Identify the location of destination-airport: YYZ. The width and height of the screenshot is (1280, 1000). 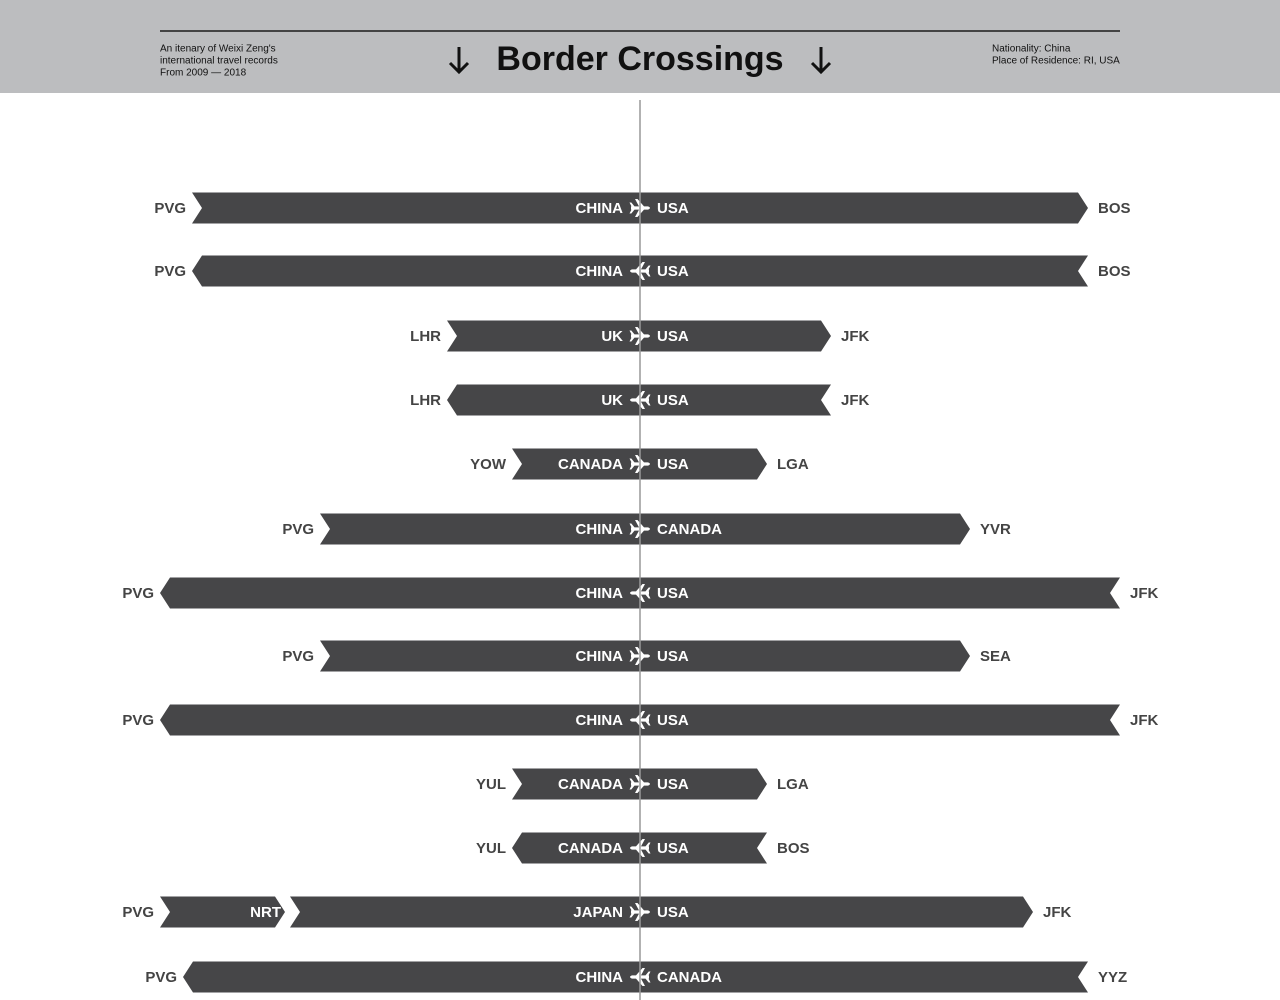
(1112, 977).